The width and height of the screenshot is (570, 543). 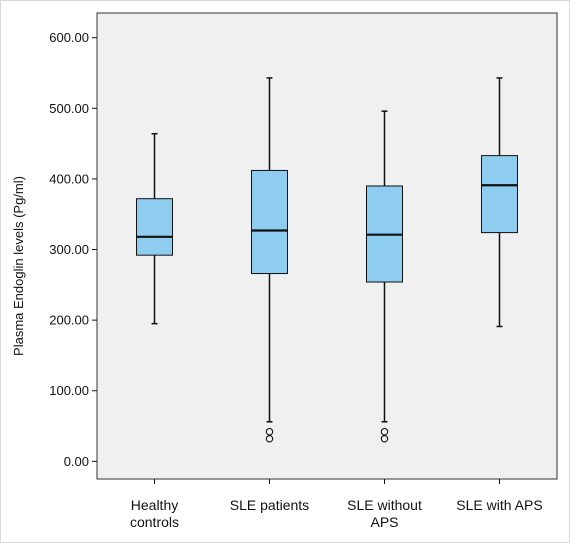 What do you see at coordinates (69, 37) in the screenshot?
I see `y-tick-label: 600.00` at bounding box center [69, 37].